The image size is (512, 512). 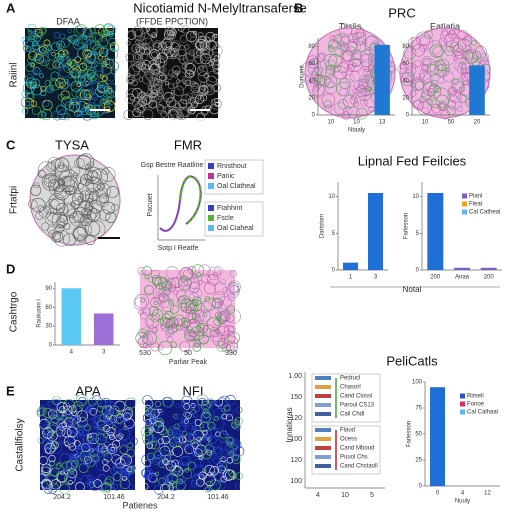 What do you see at coordinates (318, 495) in the screenshot?
I see `tick-label: 4` at bounding box center [318, 495].